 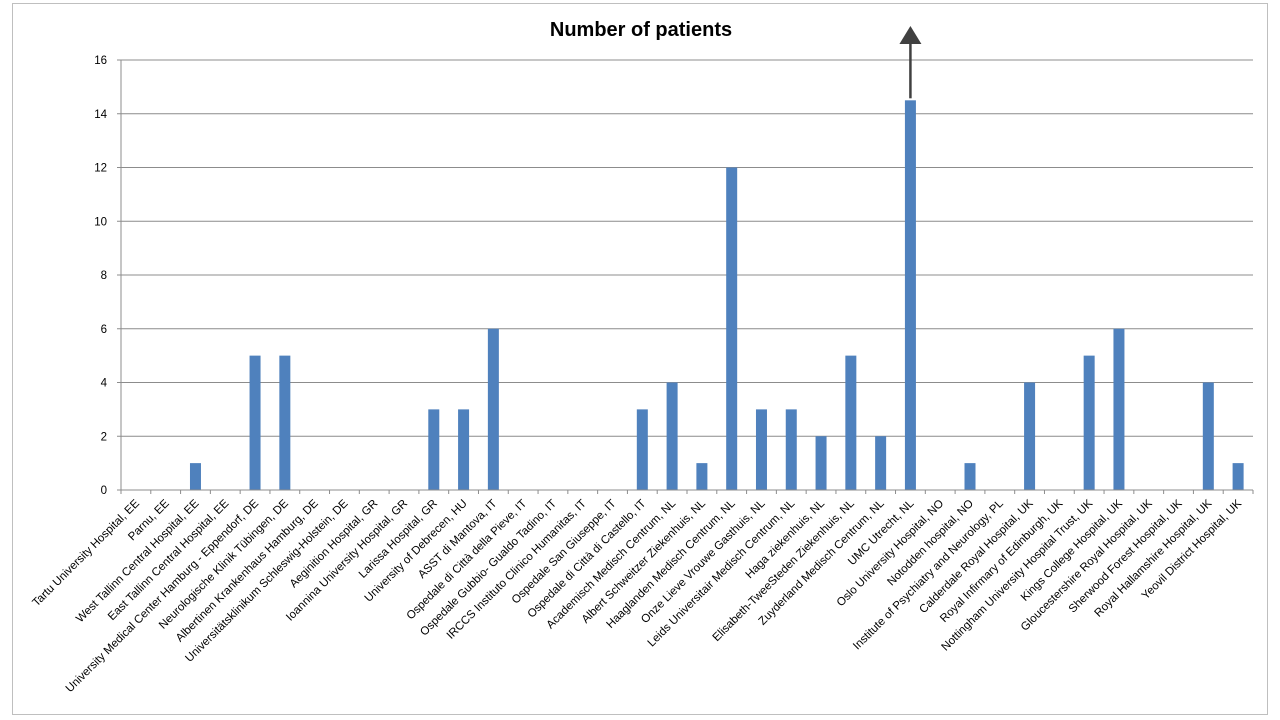 I want to click on y-tick-label-6: 12, so click(x=100, y=169).